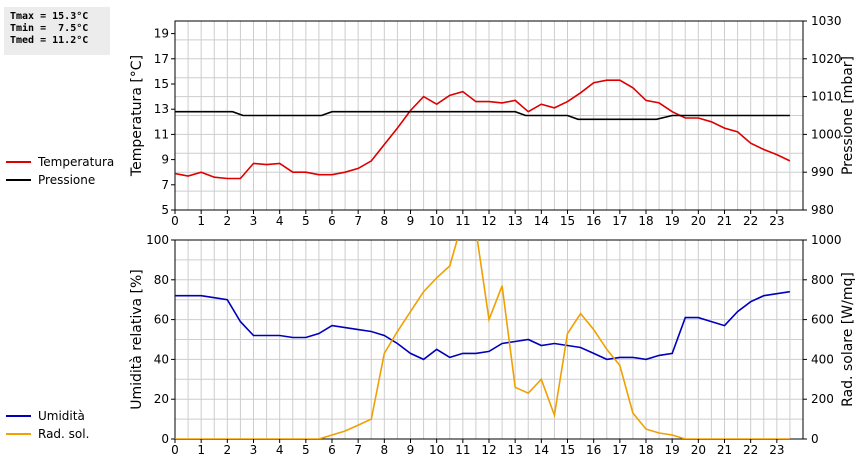 The width and height of the screenshot is (860, 460). I want to click on y2-axis-title: Pressione [mbar], so click(848, 115).